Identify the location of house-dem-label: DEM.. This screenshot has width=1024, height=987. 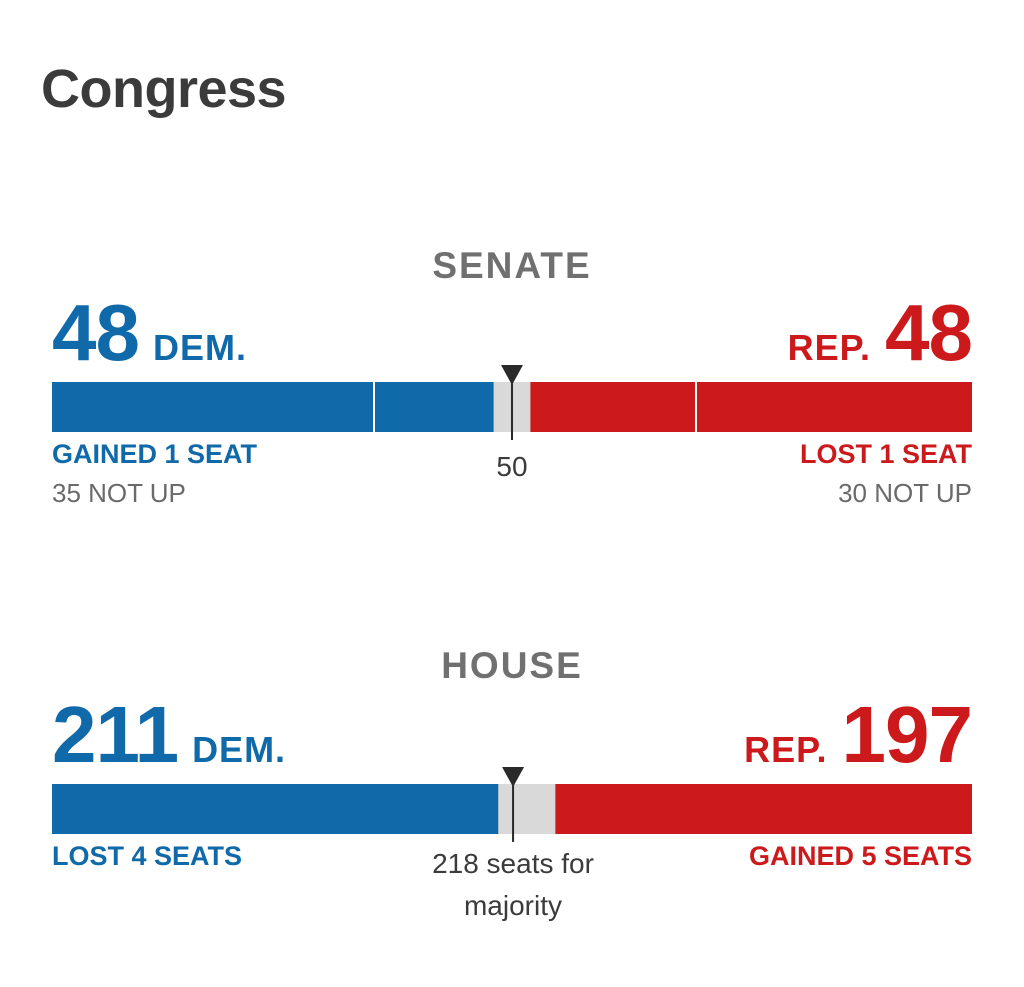
(239, 749).